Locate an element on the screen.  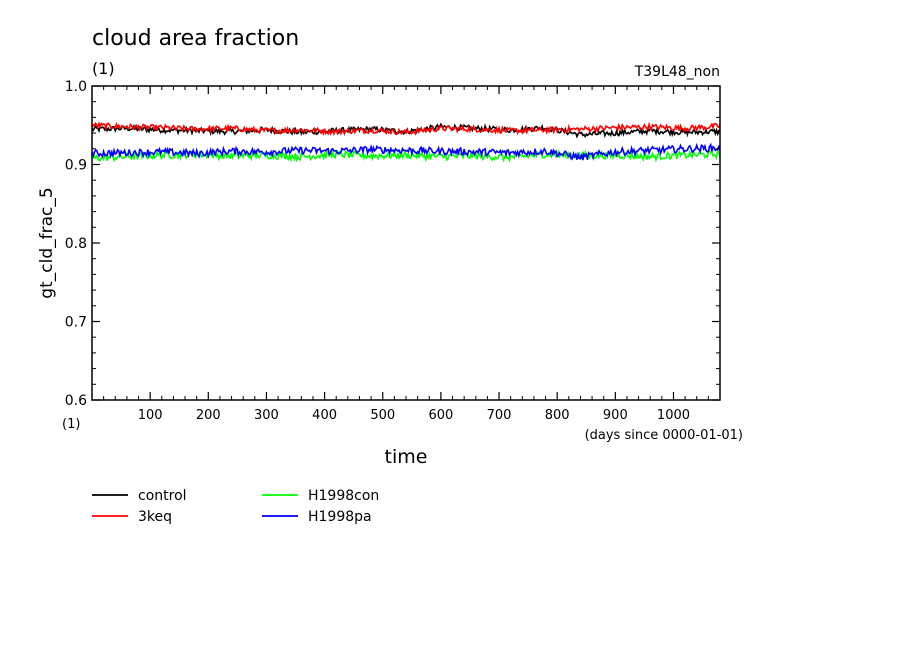
series-line-H1998pa is located at coordinates (406, 151).